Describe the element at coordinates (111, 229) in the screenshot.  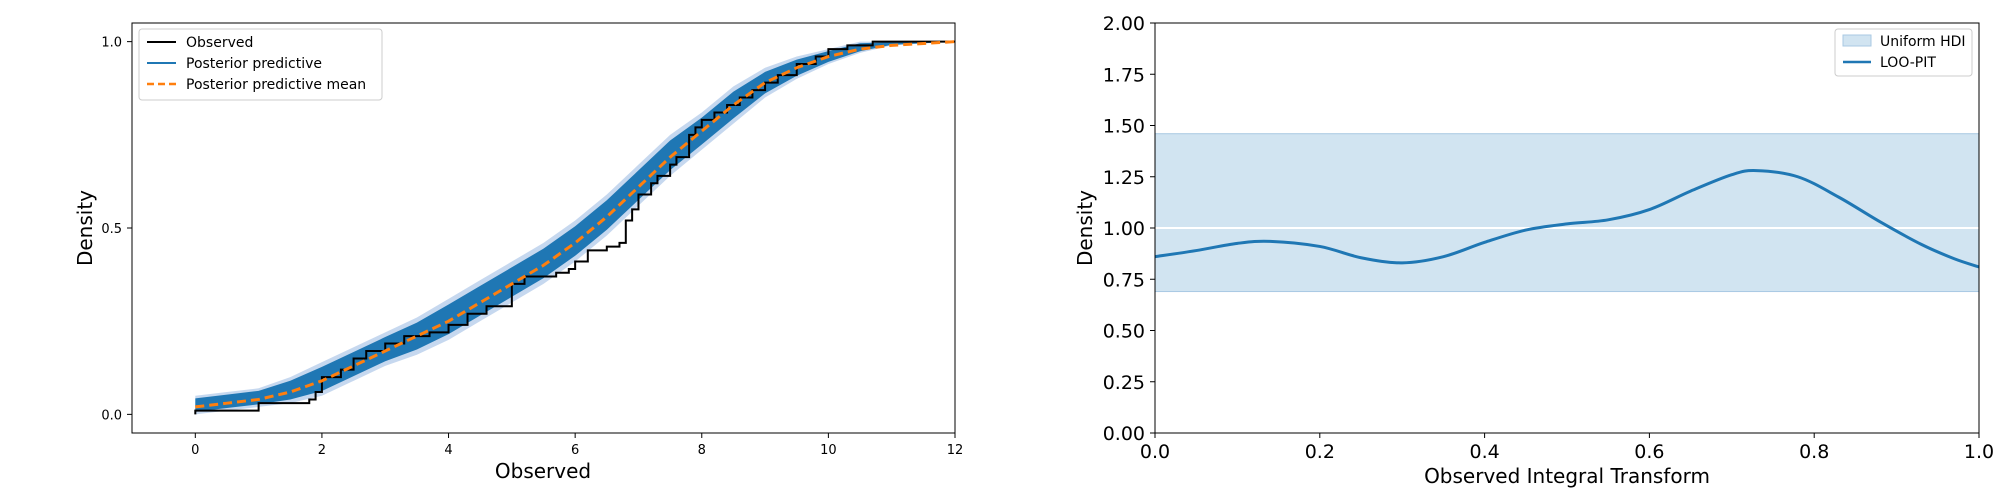
I see `y-tick-label: 0.5` at that location.